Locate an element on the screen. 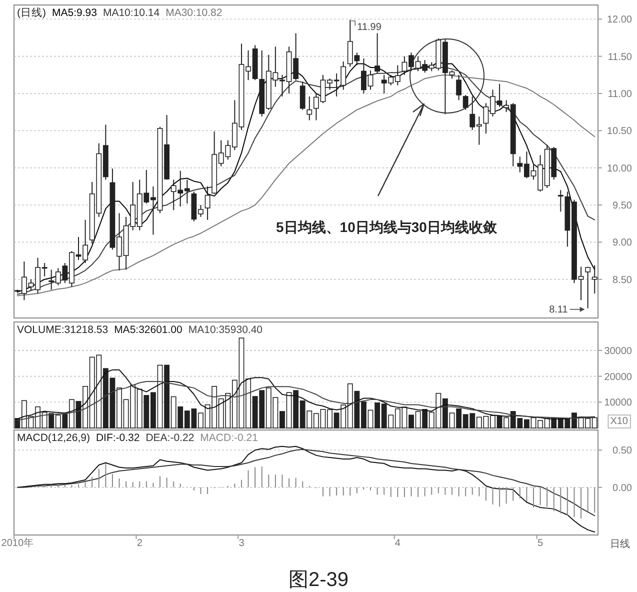  series-label: DEA:-0.22 is located at coordinates (170, 438).